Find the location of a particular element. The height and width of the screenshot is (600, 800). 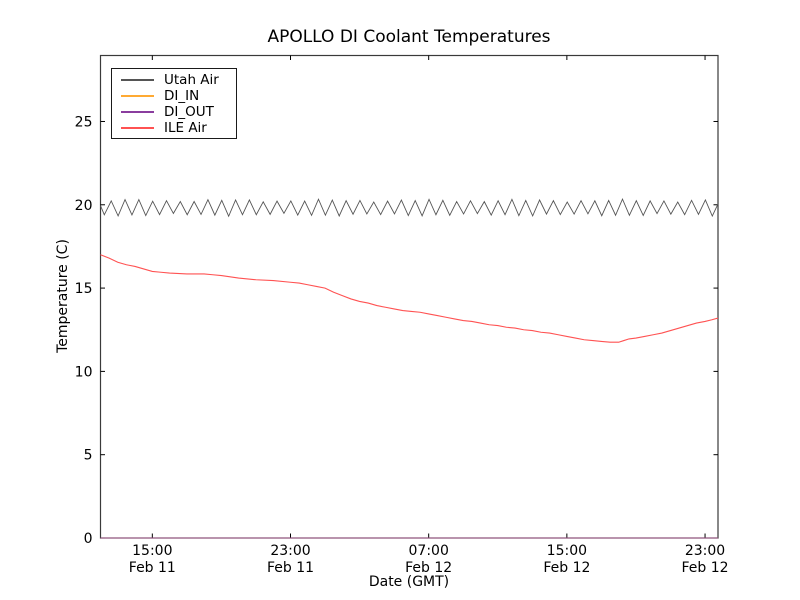

y-tick-label: 15 is located at coordinates (84, 289).